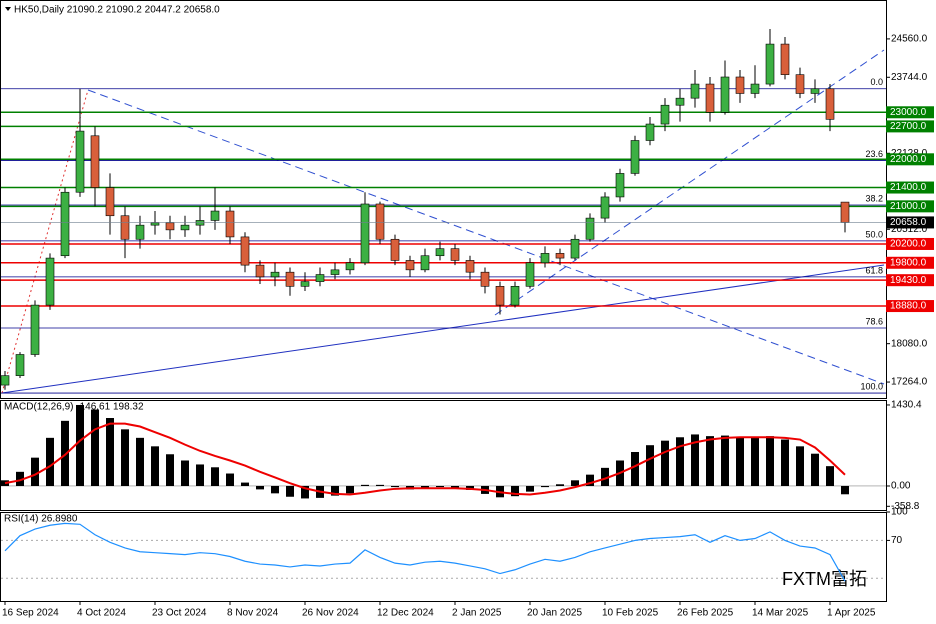  What do you see at coordinates (179, 613) in the screenshot?
I see `x-tick-label: 23 Oct 2024` at bounding box center [179, 613].